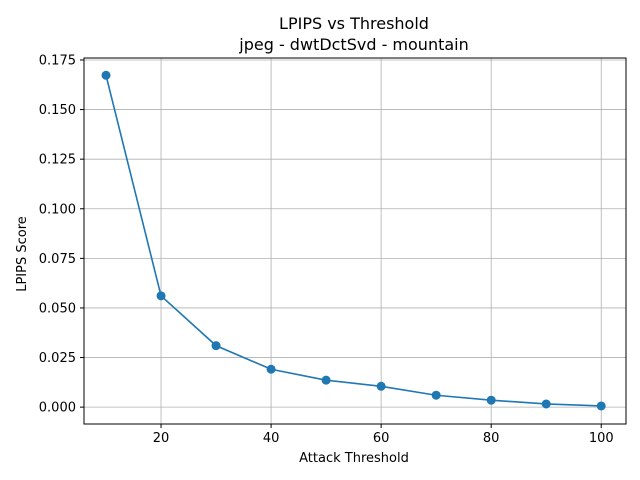  What do you see at coordinates (57, 358) in the screenshot?
I see `y-tick-label: 0.025` at bounding box center [57, 358].